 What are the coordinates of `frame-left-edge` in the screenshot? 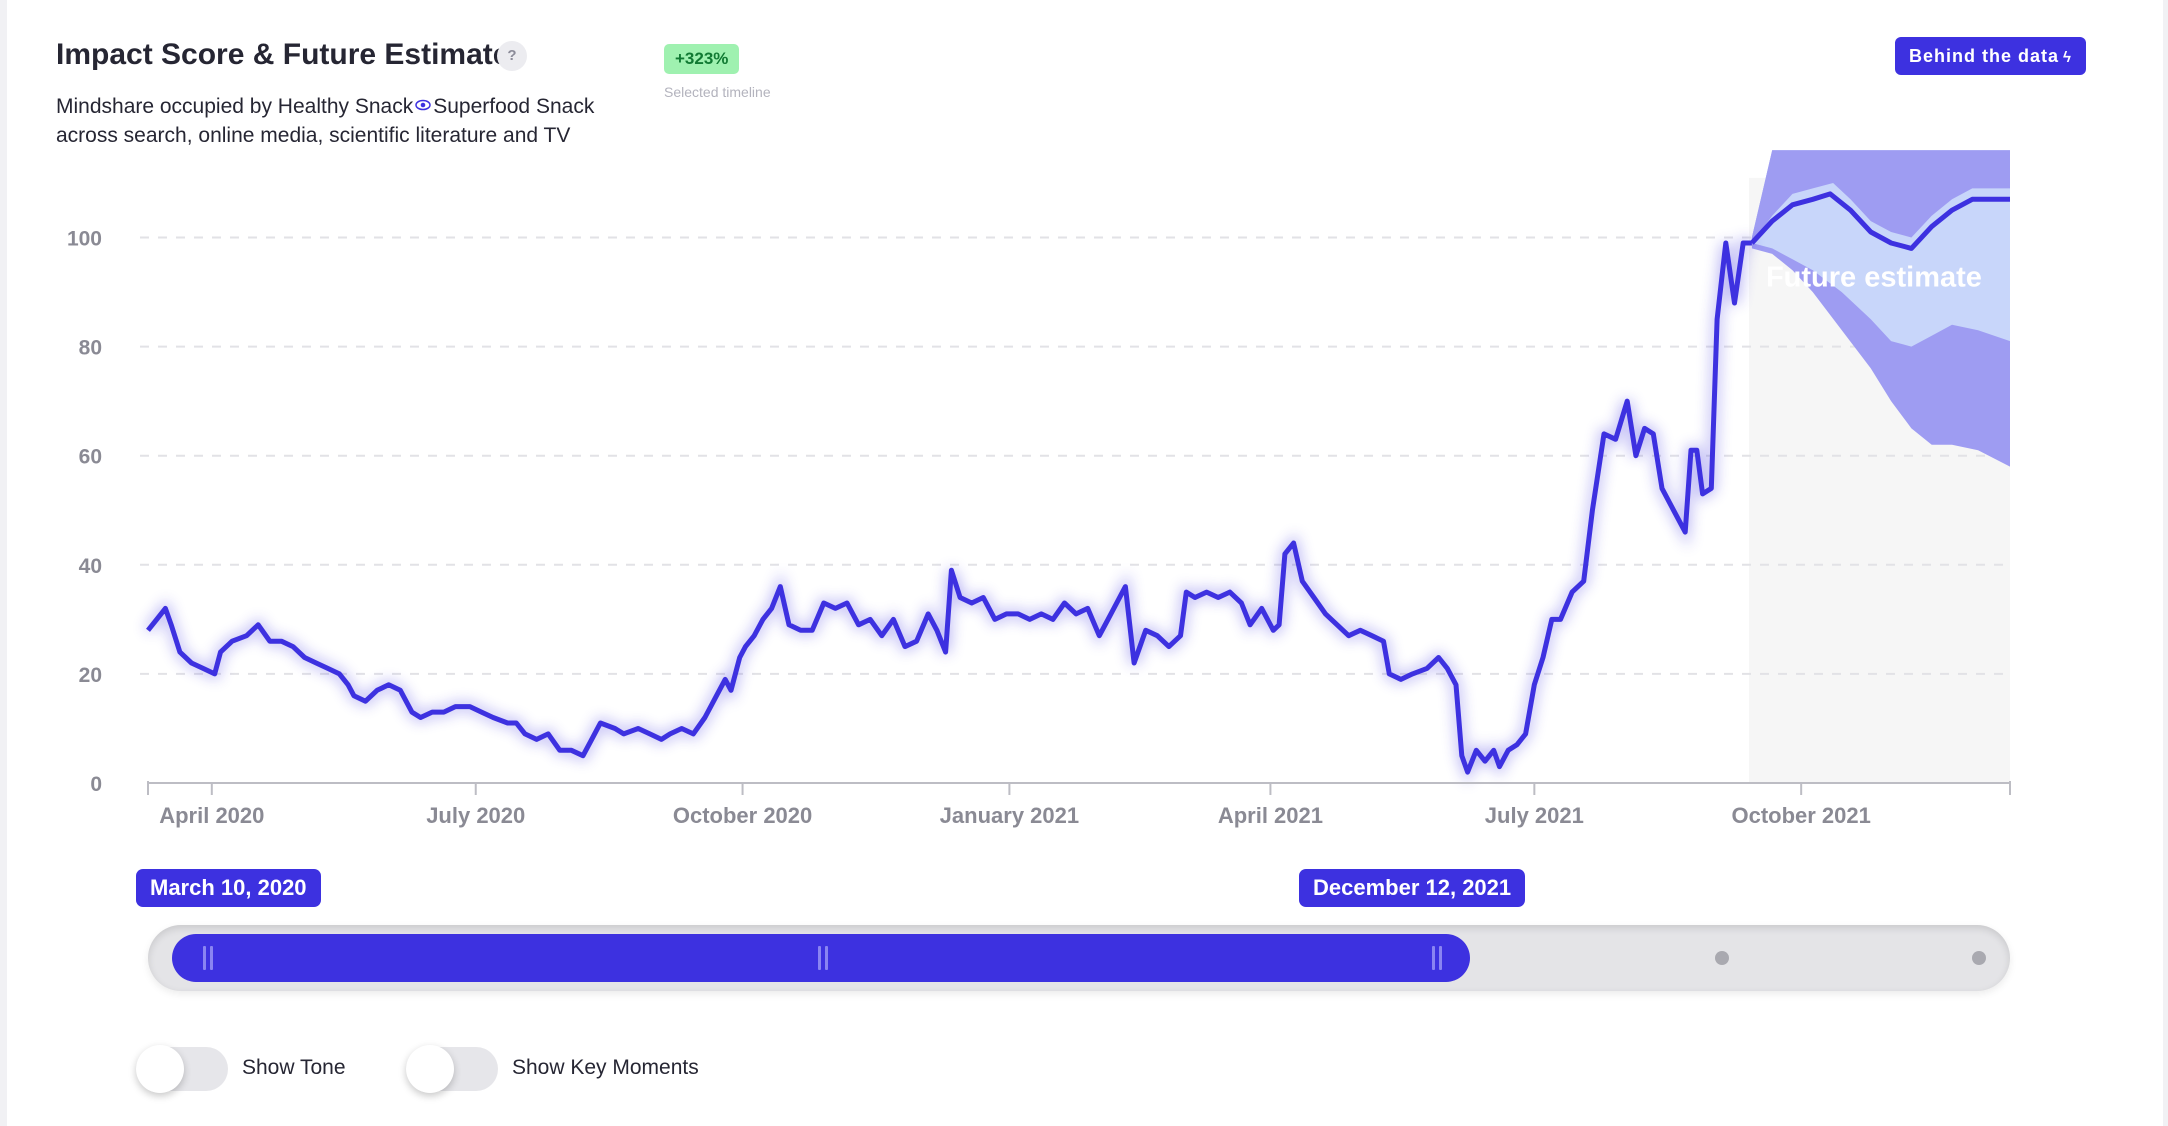 It's located at (3, 563).